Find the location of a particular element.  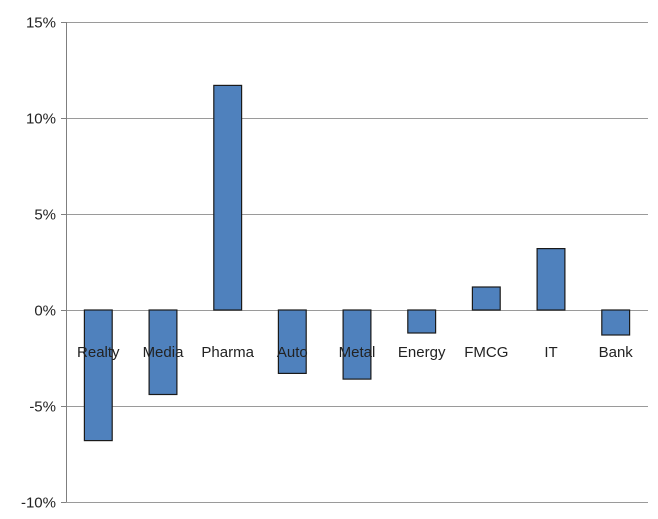

bar-it is located at coordinates (551, 279).